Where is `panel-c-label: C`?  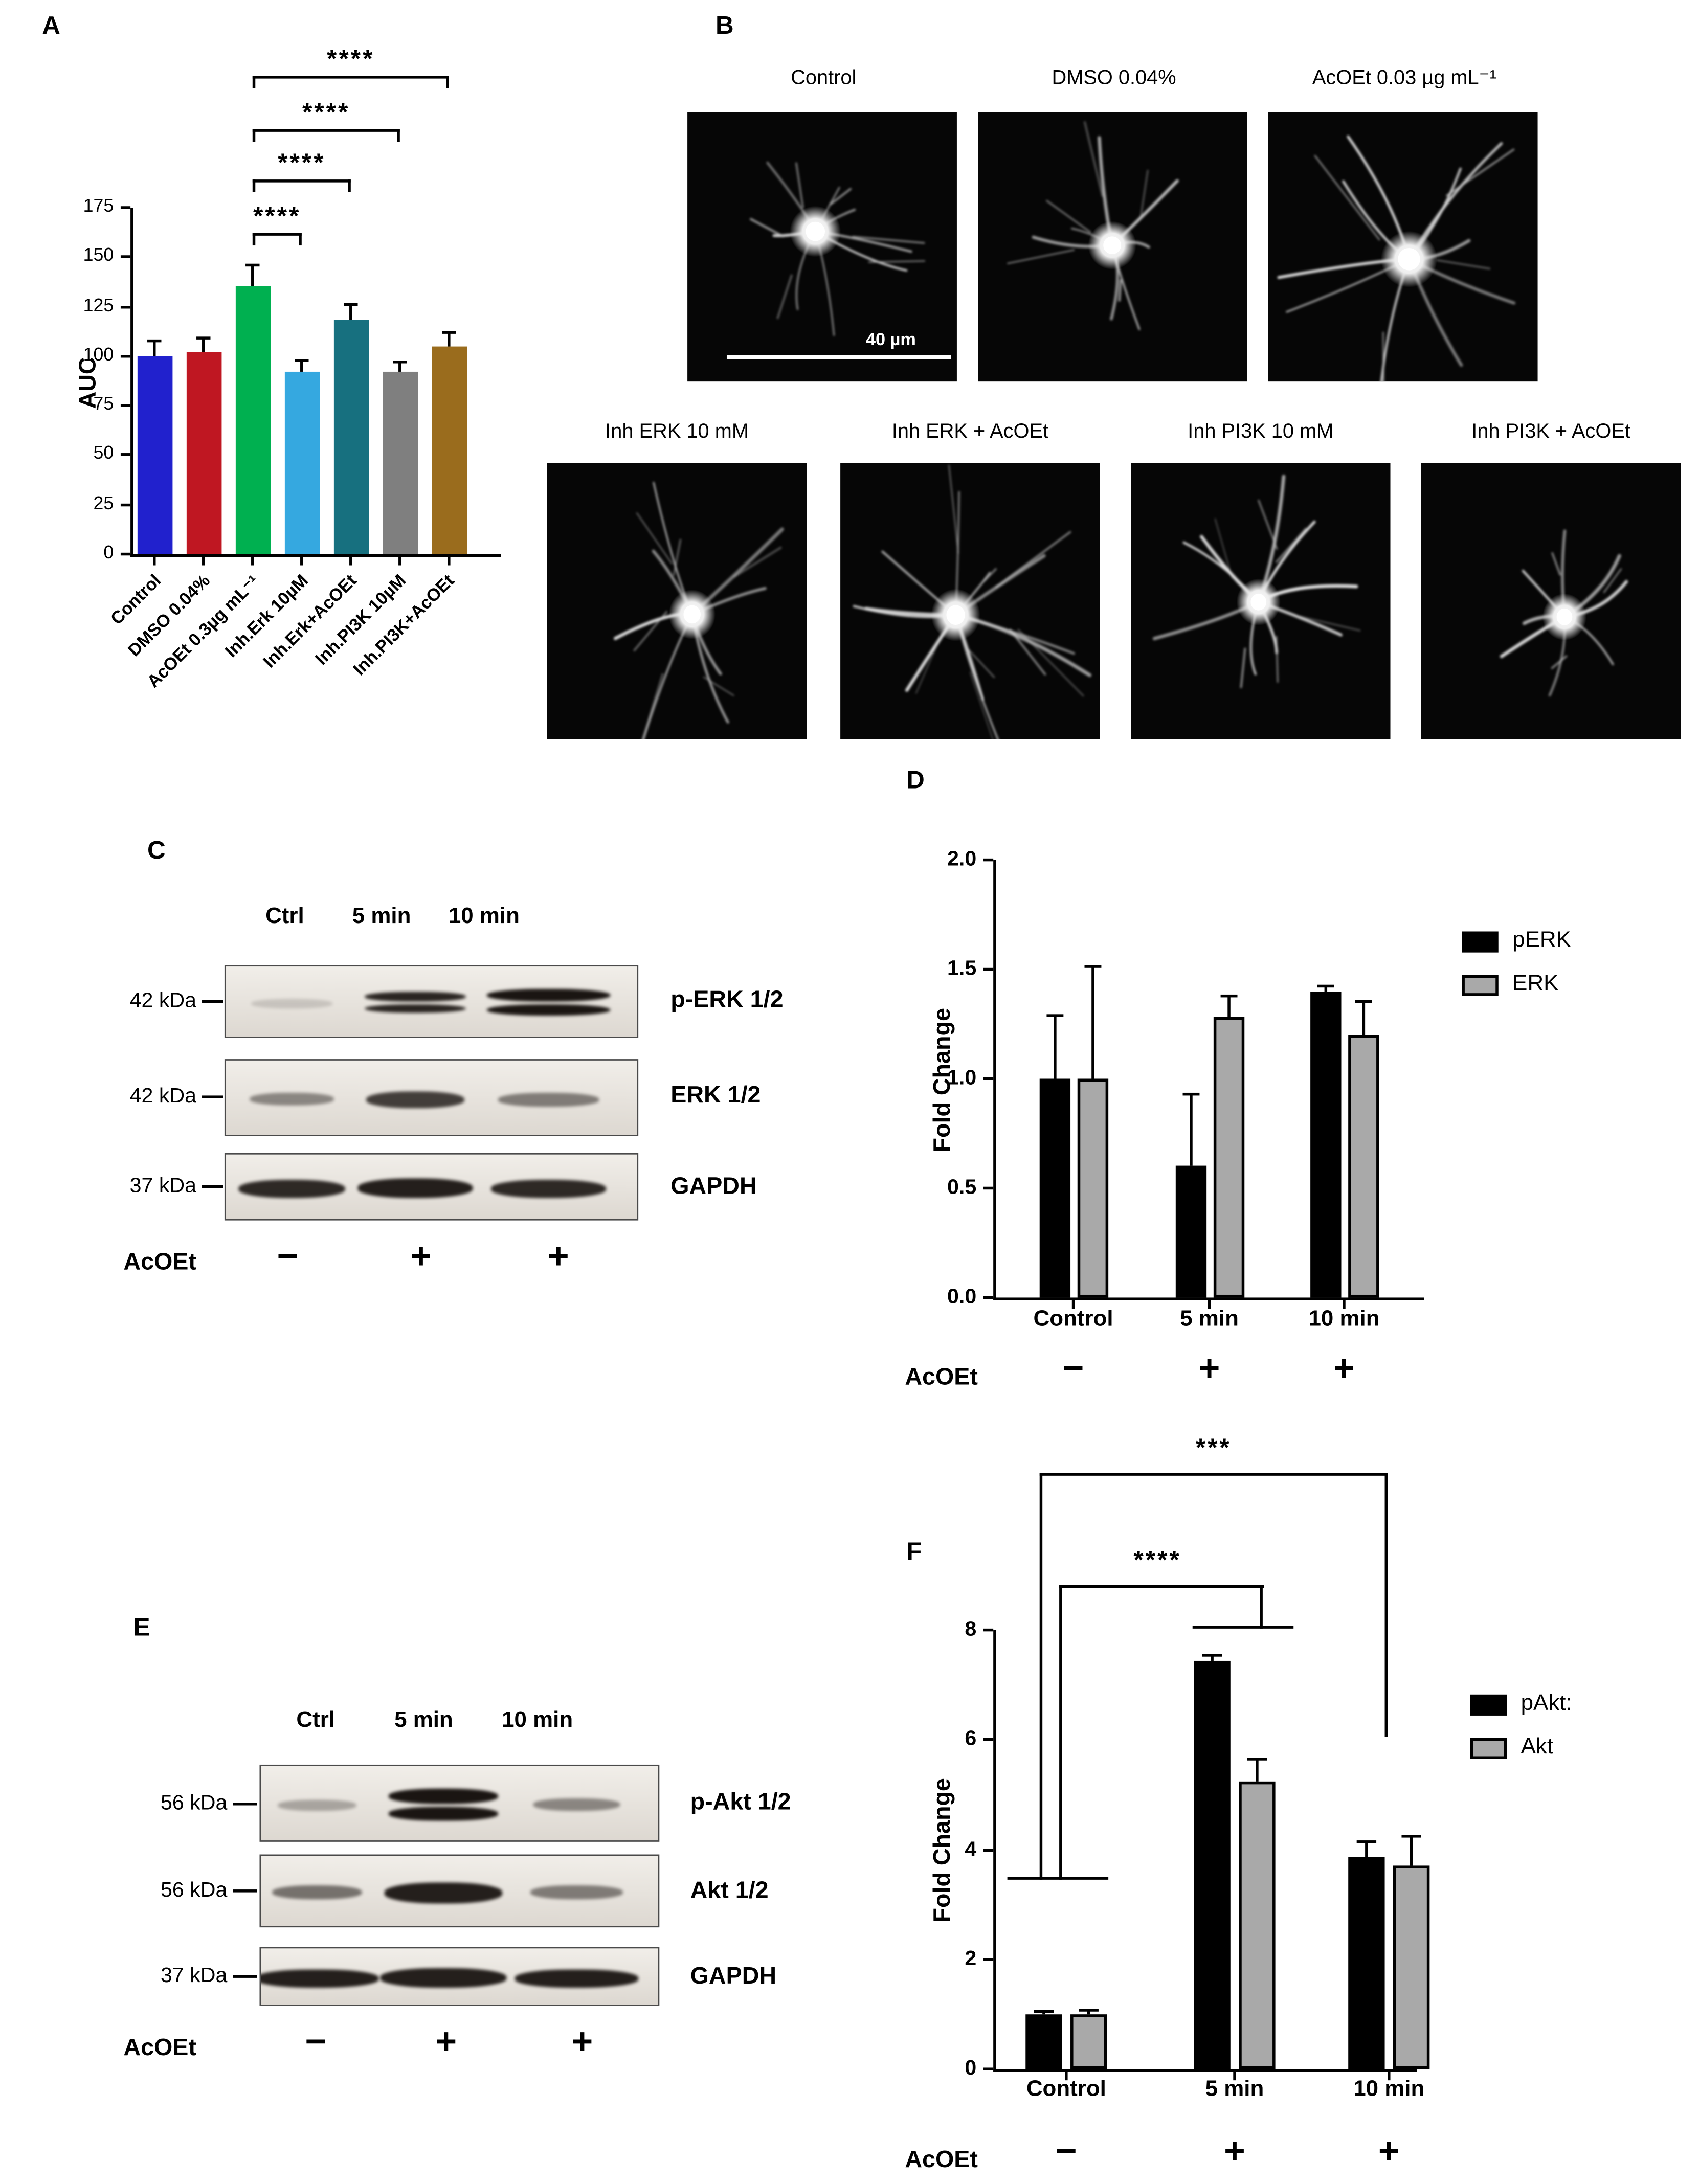
panel-c-label: C is located at coordinates (156, 850).